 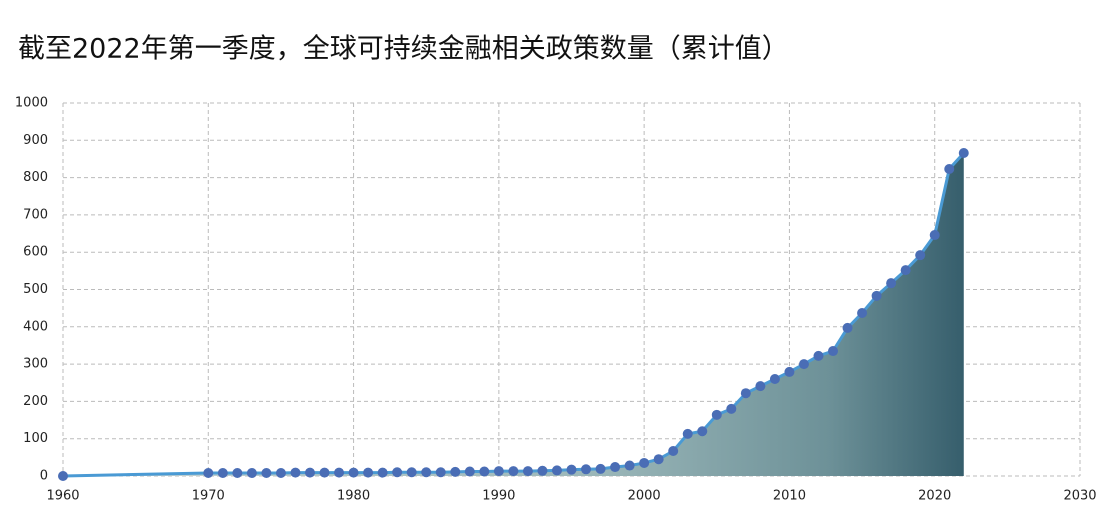 What do you see at coordinates (35, 364) in the screenshot?
I see `y-tick-label: 300` at bounding box center [35, 364].